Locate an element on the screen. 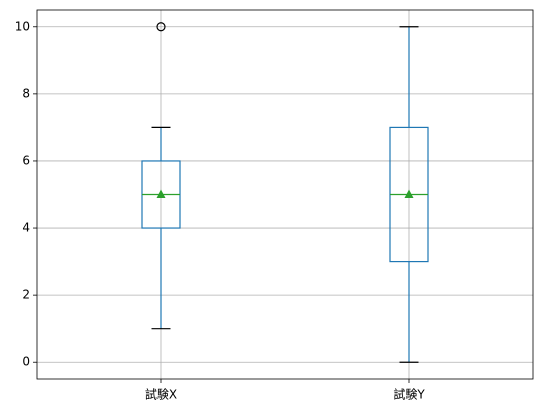  outlier is located at coordinates (161, 27).